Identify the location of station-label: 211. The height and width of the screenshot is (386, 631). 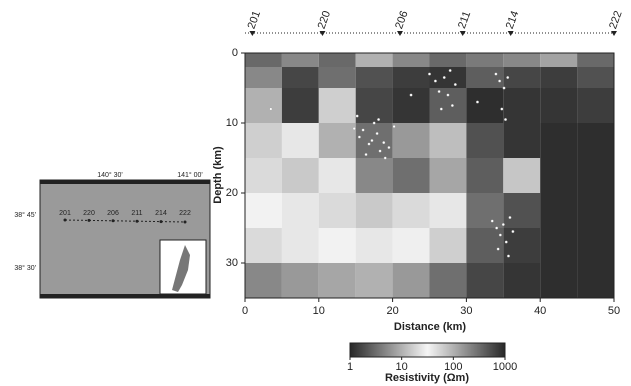
(464, 20).